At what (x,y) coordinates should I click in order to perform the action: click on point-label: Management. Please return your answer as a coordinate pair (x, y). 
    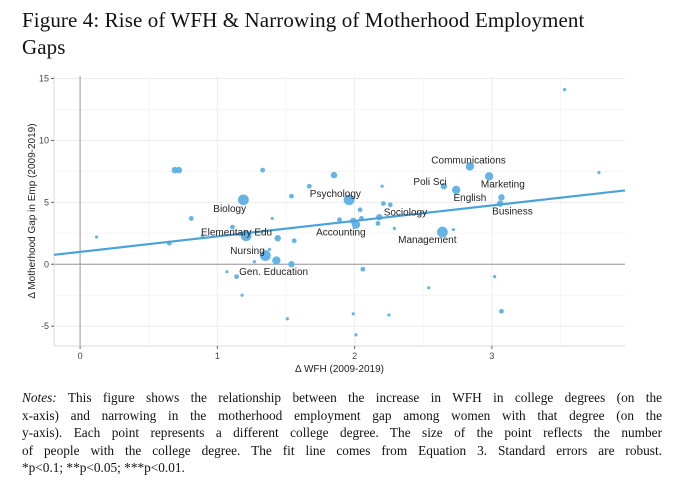
    Looking at the image, I should click on (427, 240).